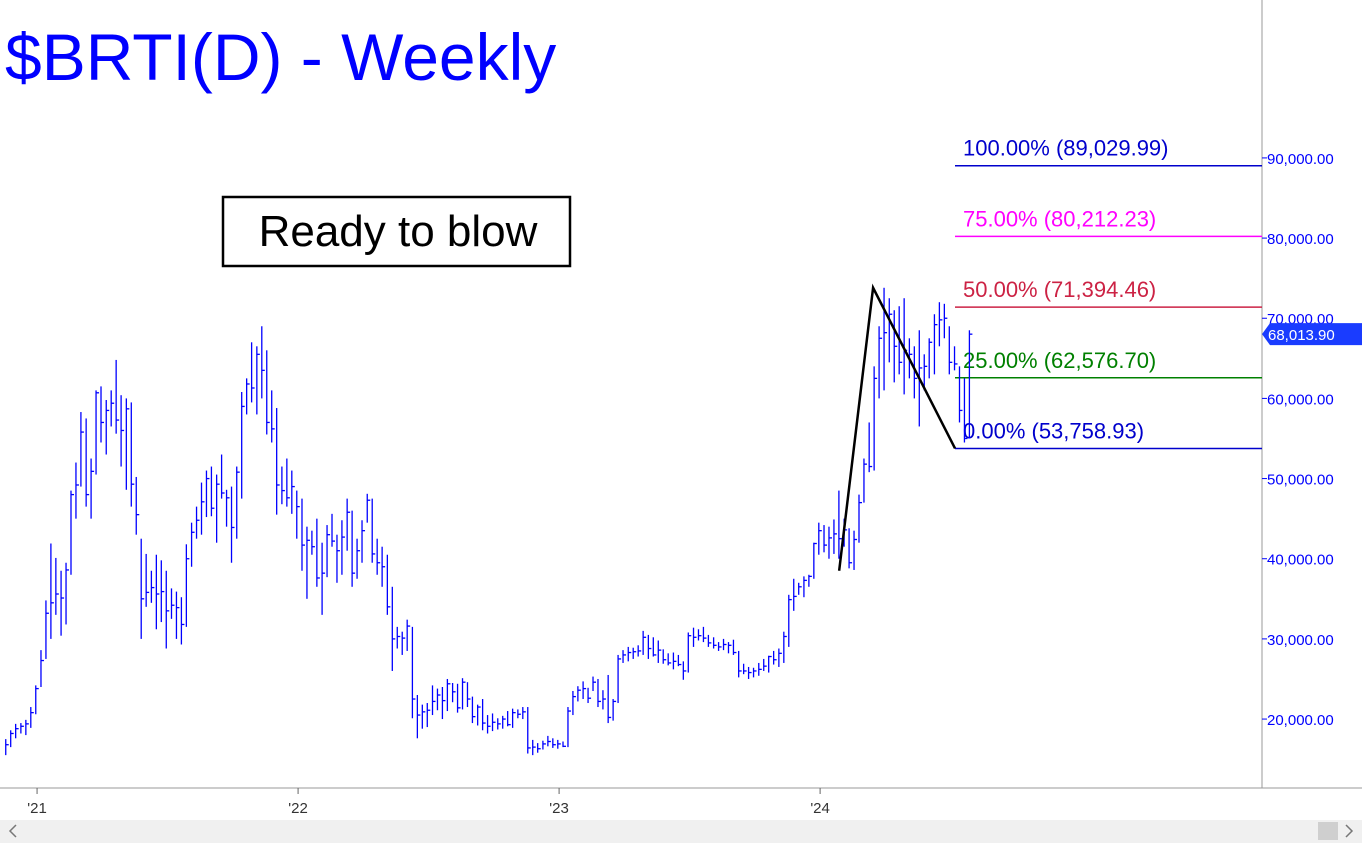 Image resolution: width=1362 pixels, height=843 pixels. I want to click on fib-label: 25.00% (62,576.70), so click(1059, 360).